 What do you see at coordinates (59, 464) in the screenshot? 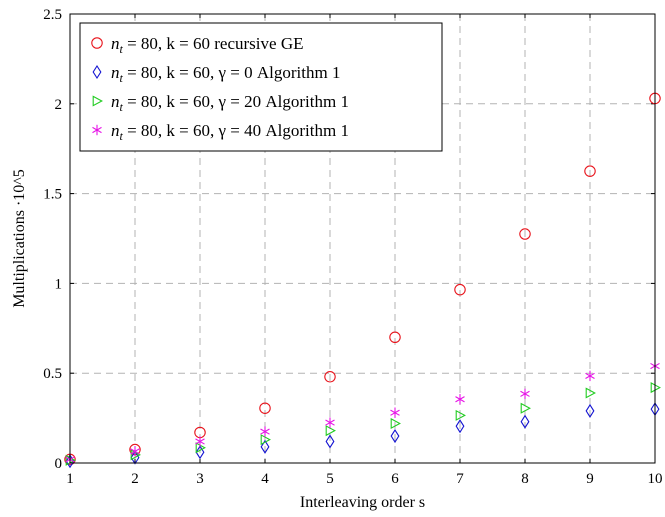
I see `y-tick-label: 0` at bounding box center [59, 464].